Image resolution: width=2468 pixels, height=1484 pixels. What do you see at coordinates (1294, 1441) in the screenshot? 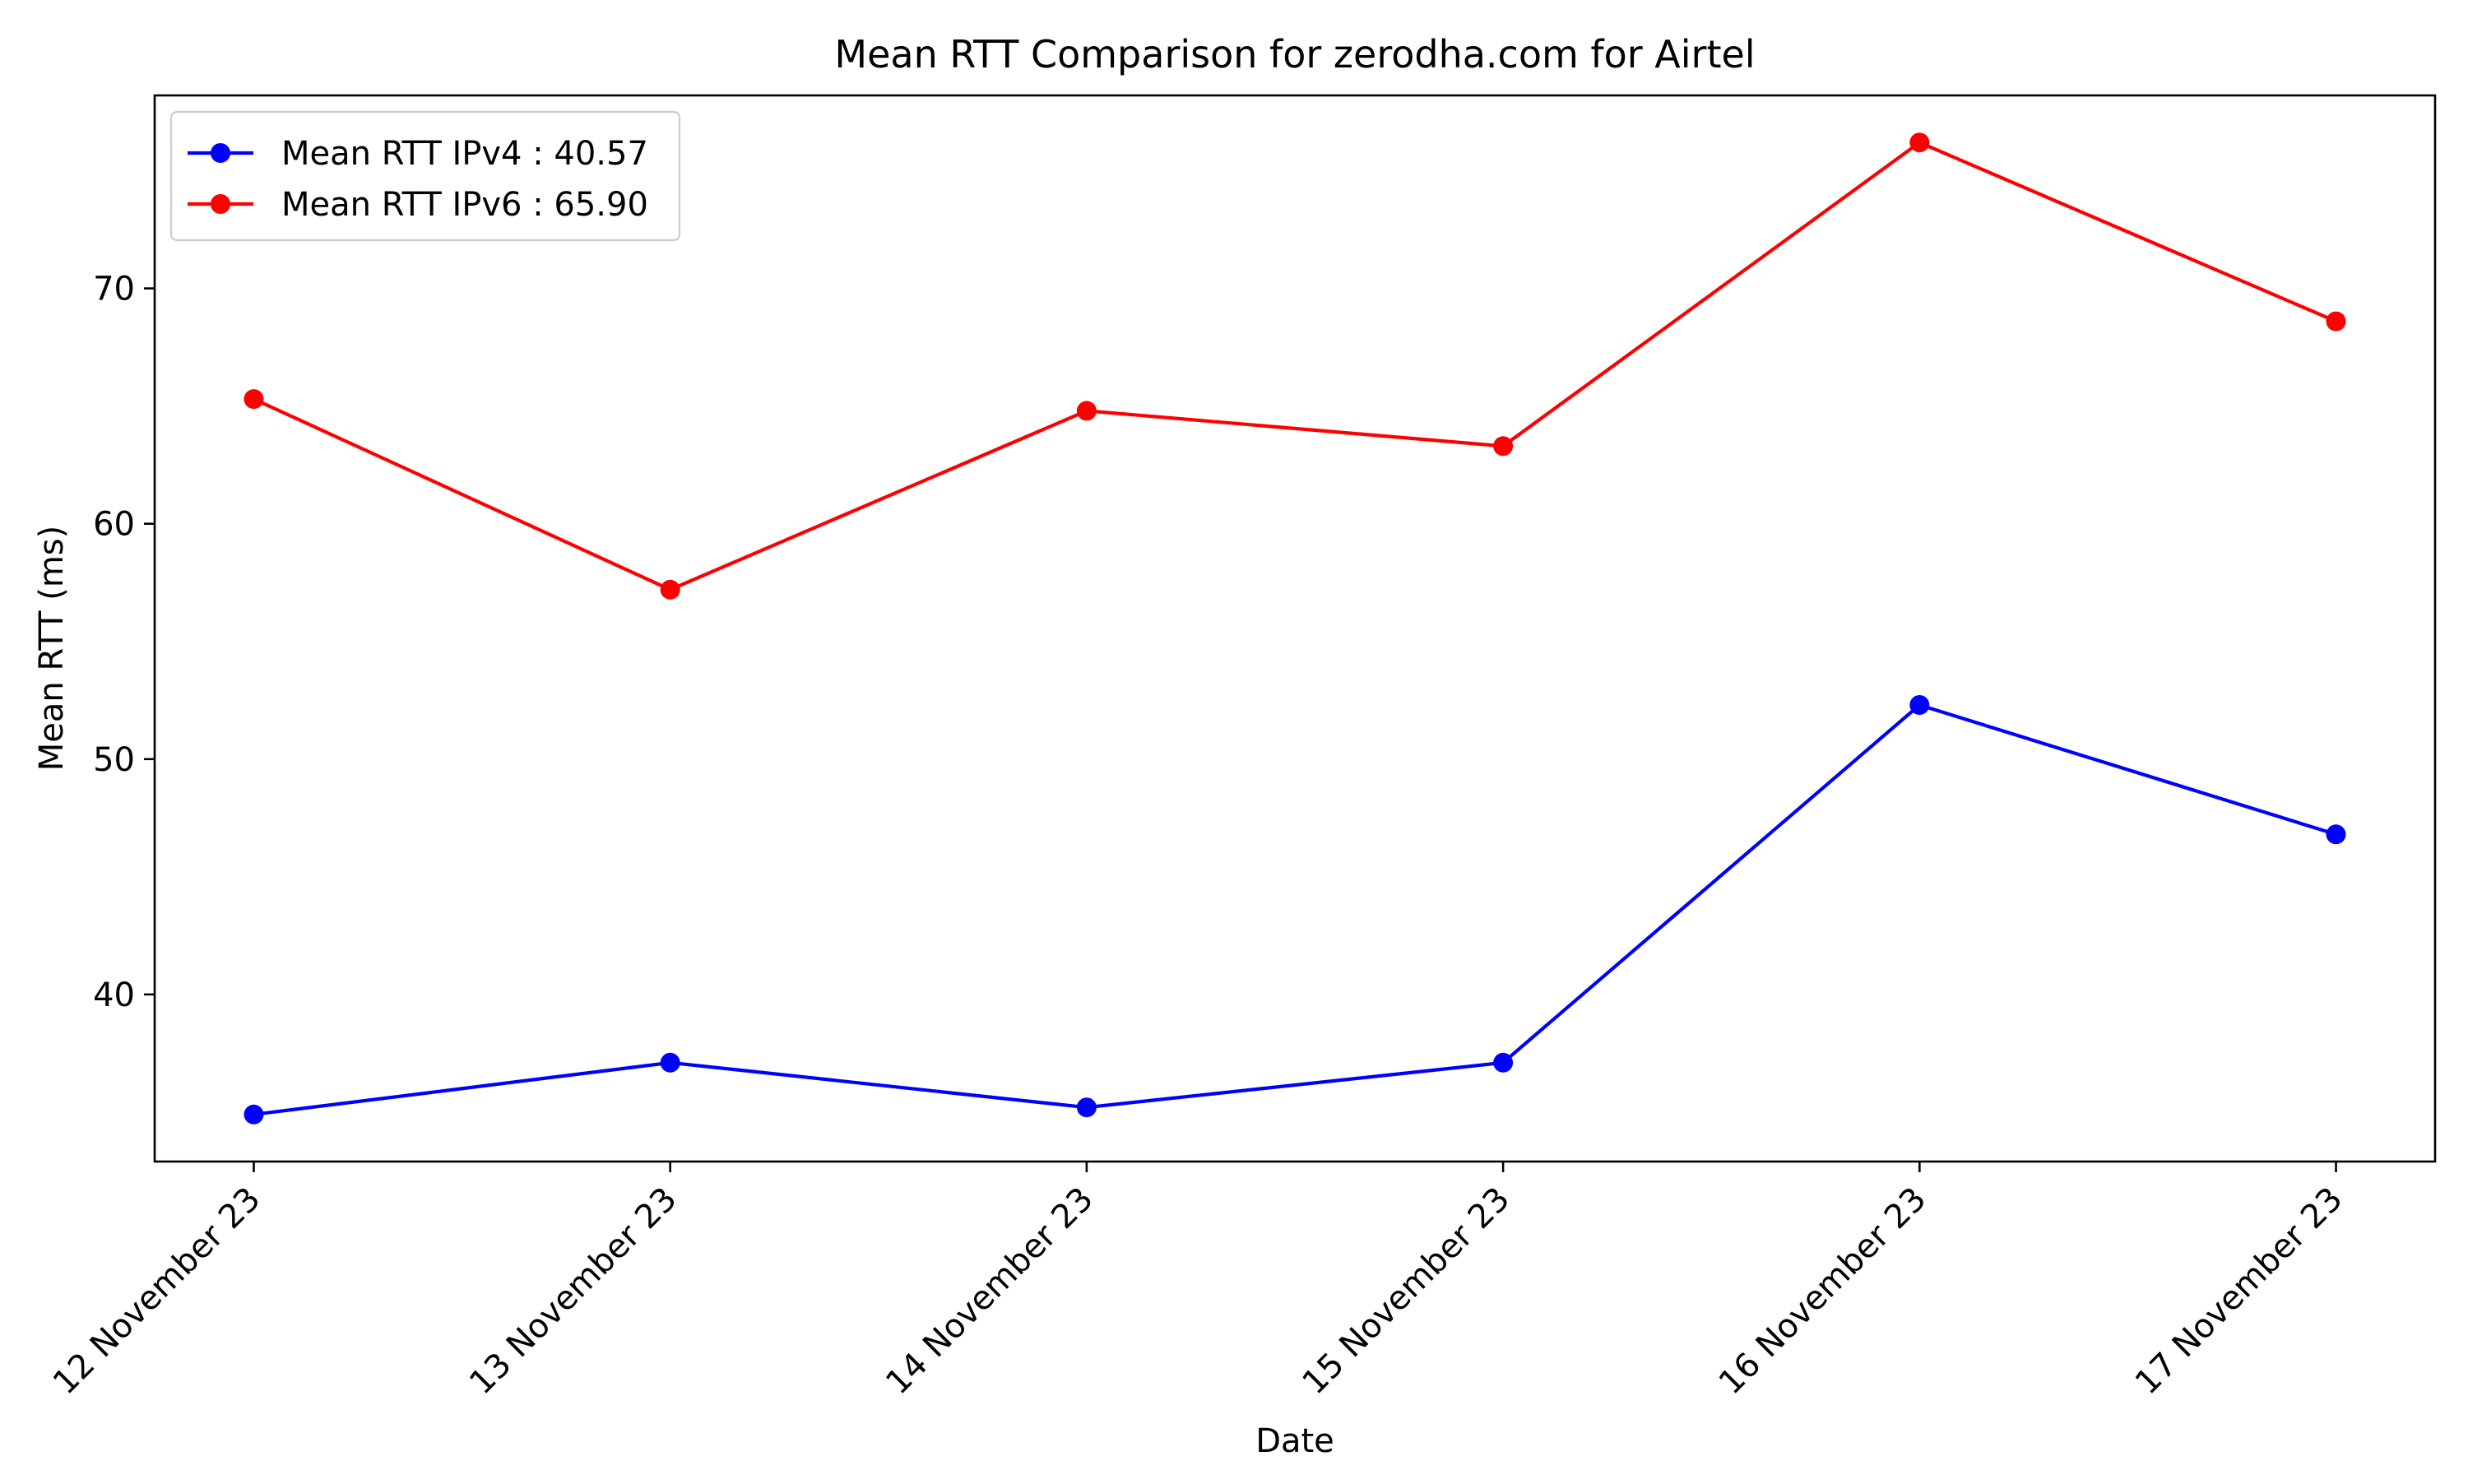
I see `x-axis-label: Date` at bounding box center [1294, 1441].